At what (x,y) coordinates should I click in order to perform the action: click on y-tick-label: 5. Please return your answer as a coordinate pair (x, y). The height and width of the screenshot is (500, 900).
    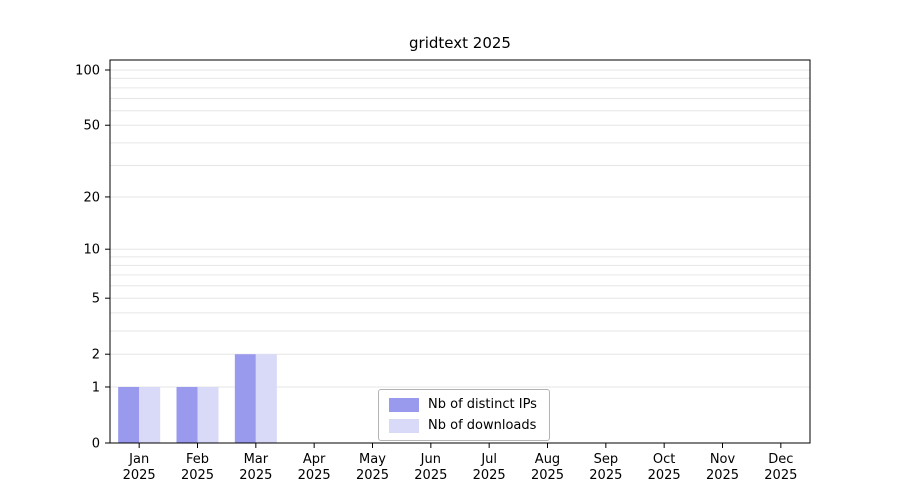
    Looking at the image, I should click on (96, 299).